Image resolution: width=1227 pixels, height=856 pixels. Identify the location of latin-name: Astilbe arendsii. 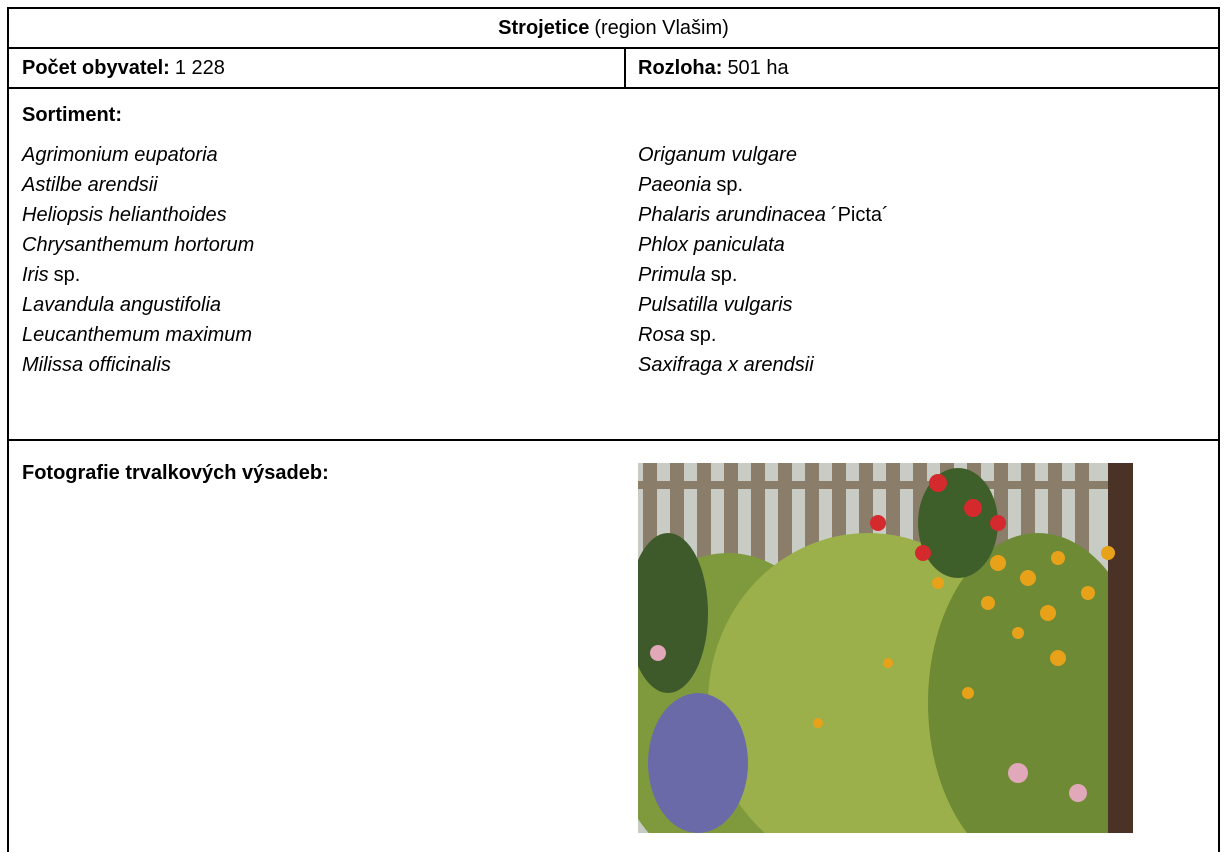
(90, 185).